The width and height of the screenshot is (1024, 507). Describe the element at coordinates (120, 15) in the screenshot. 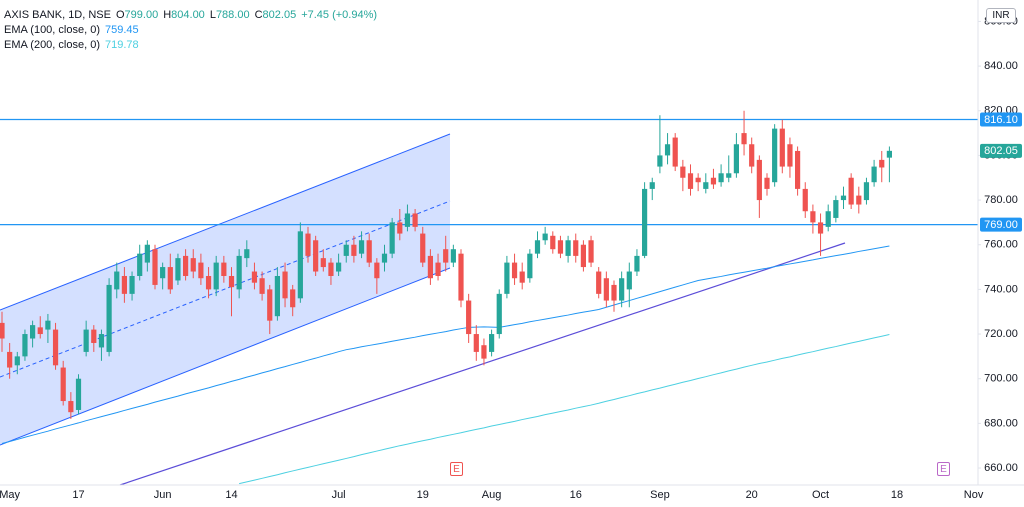

I see `ohlc-key: O` at that location.